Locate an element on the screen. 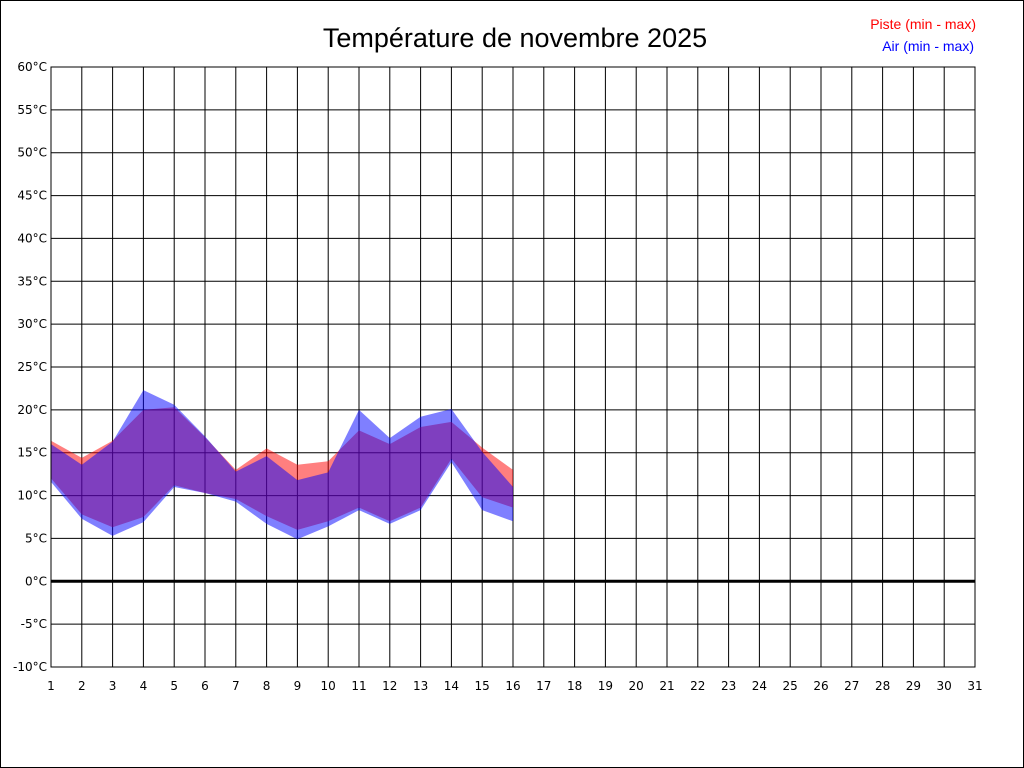 Image resolution: width=1024 pixels, height=768 pixels. x-tick-label: 21 is located at coordinates (666, 686).